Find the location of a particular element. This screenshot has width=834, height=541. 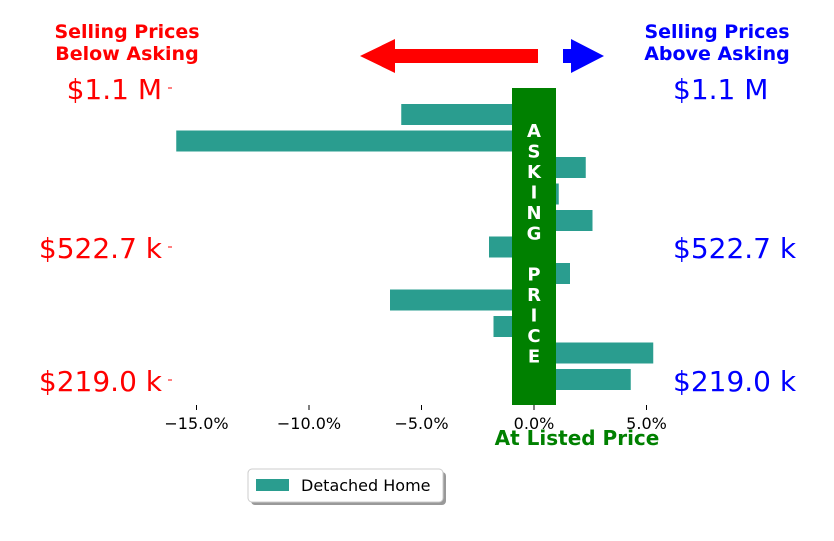

left-price-top: $1.1 M is located at coordinates (114, 89).